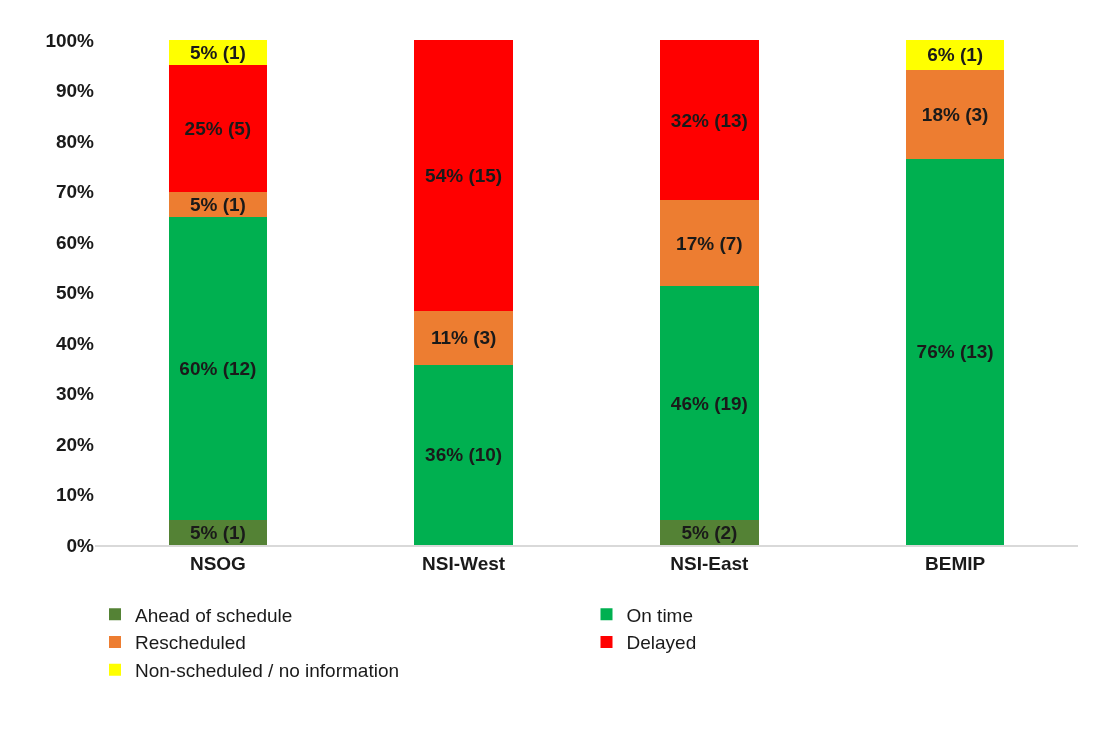 The height and width of the screenshot is (745, 1118). What do you see at coordinates (75, 192) in the screenshot?
I see `y-tick-label: 70%` at bounding box center [75, 192].